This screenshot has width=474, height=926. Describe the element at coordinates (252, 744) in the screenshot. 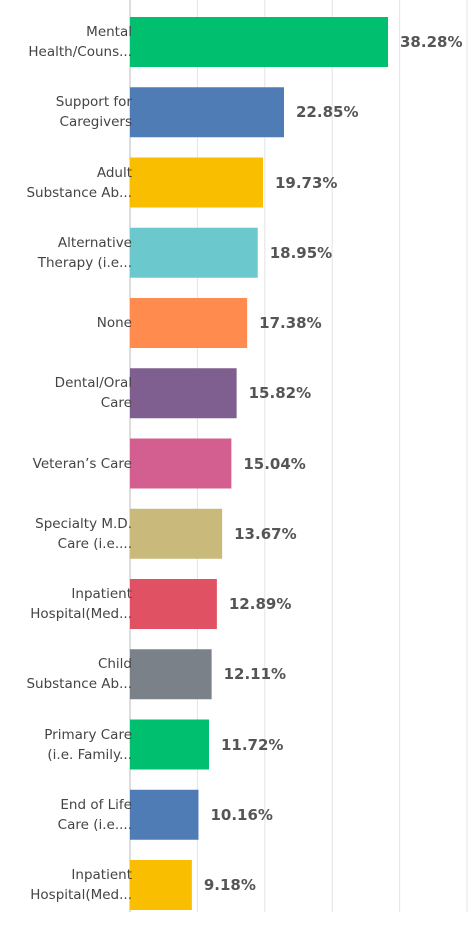

I see `value-label: 11.72%` at that location.